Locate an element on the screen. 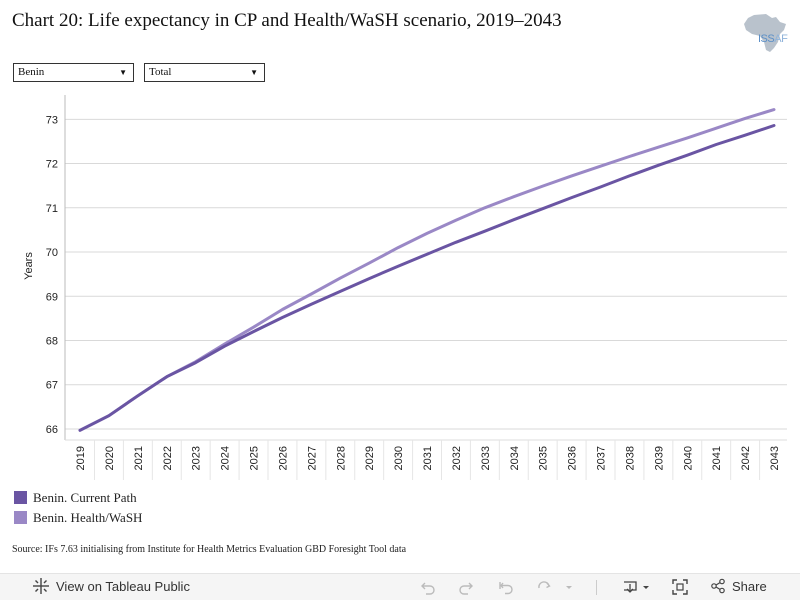 The height and width of the screenshot is (600, 800). undo-icon is located at coordinates (428, 587).